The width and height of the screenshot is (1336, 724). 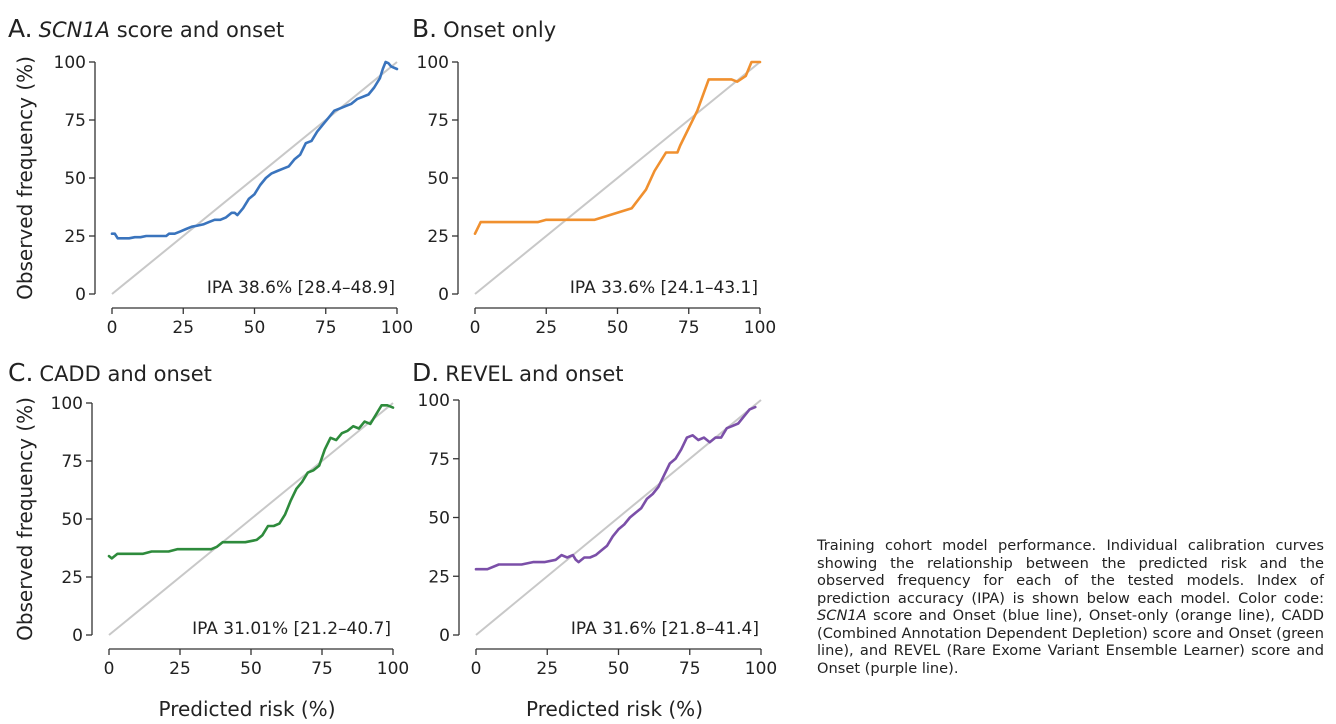 I want to click on panel-title: A. SCN1A score and onset, so click(x=146, y=28).